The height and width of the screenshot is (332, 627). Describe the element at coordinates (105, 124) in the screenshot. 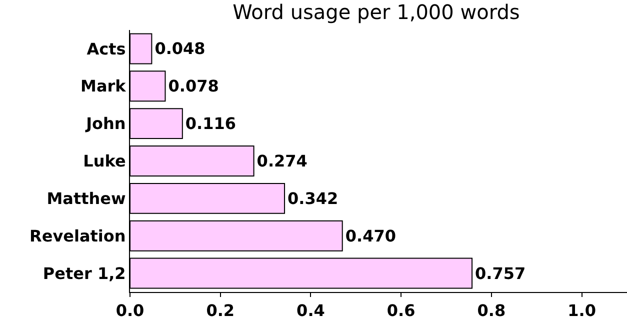

I see `y-tick-label: John` at that location.